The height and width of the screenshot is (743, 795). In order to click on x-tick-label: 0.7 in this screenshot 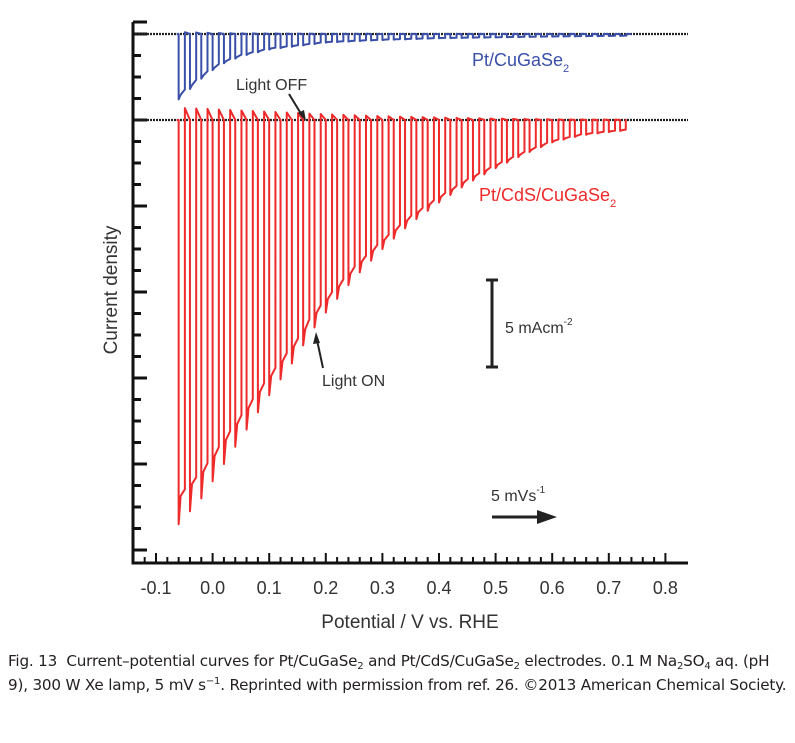, I will do `click(608, 588)`.